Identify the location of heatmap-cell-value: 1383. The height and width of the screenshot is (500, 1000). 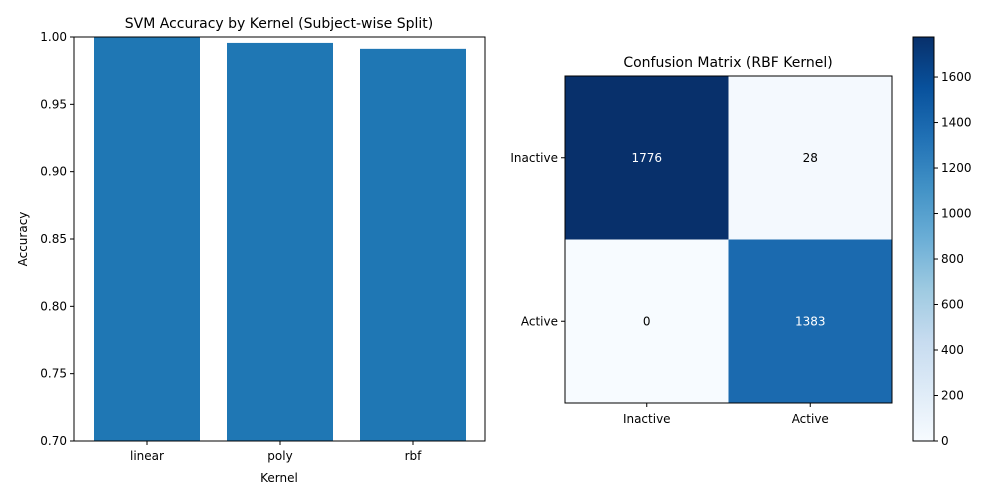
(810, 321).